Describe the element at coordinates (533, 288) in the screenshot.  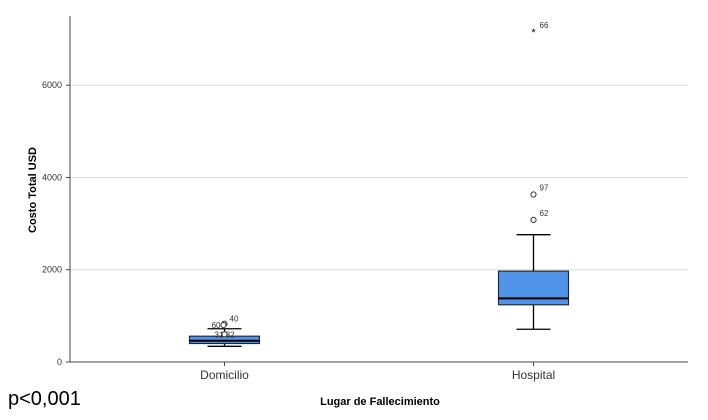
I see `iqr-box` at that location.